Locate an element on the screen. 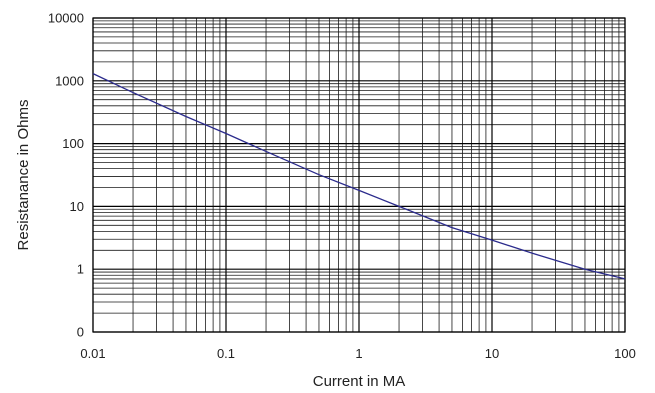  y-tick-label: 1000 is located at coordinates (69, 80).